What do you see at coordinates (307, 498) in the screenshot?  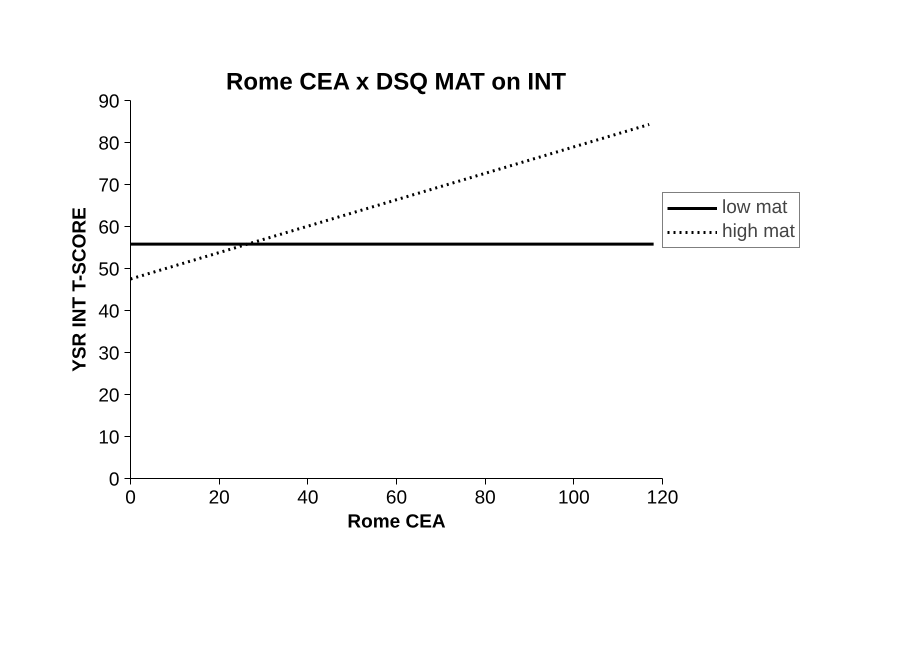 I see `x-tick-label: 40` at bounding box center [307, 498].